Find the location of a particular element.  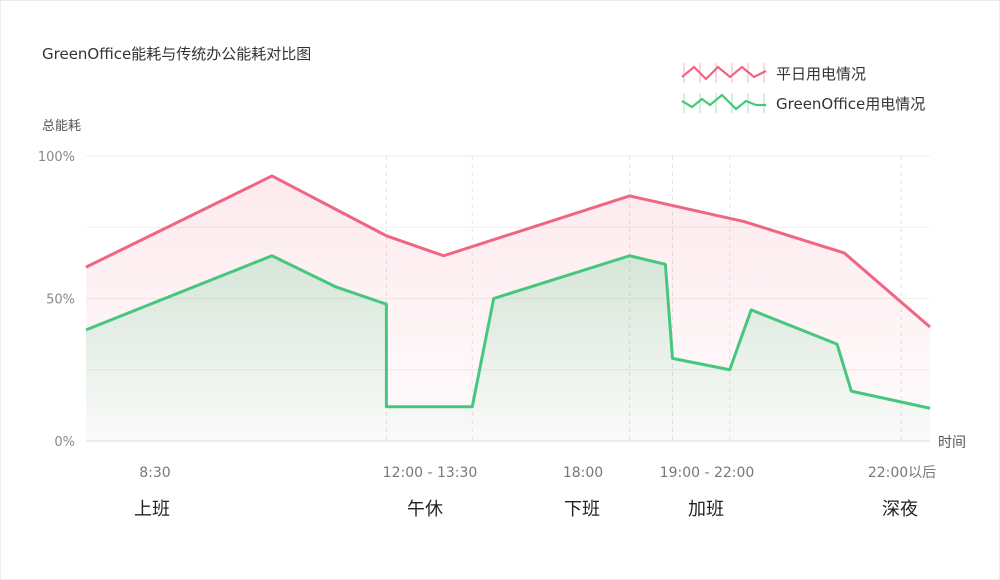

phase-label: 午休 is located at coordinates (425, 509).